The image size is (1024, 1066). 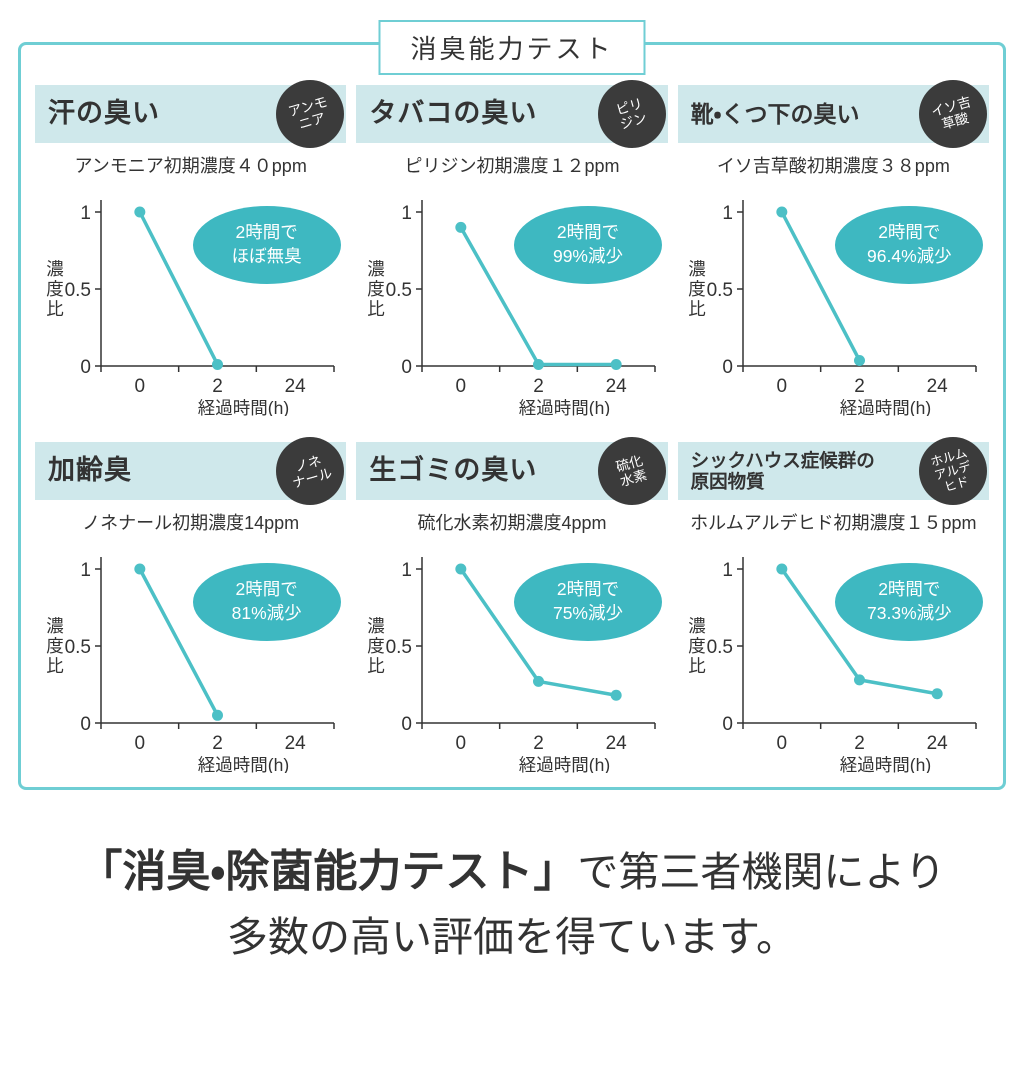 What do you see at coordinates (266, 613) in the screenshot?
I see `bubble-line2: 81%減少` at bounding box center [266, 613].